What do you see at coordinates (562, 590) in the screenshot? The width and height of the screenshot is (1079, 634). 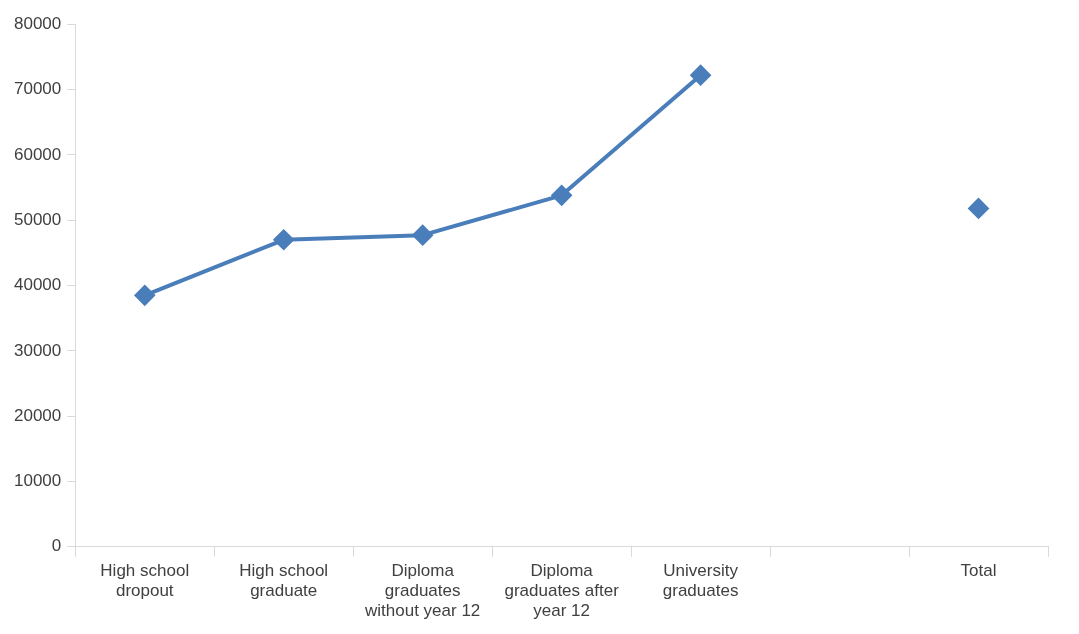 I see `x-tick-label: Diploma graduates after year 12` at bounding box center [562, 590].